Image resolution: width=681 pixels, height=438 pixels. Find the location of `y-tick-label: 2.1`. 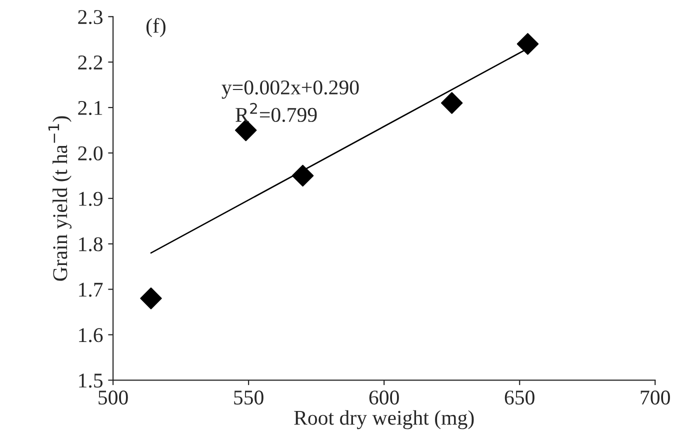

y-tick-label: 2.1 is located at coordinates (90, 108).